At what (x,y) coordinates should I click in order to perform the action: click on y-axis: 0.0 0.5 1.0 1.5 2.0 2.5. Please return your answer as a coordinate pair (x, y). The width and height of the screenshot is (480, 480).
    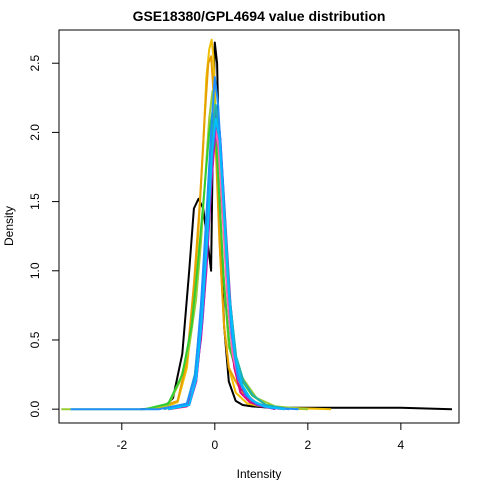
    Looking at the image, I should click on (44, 236).